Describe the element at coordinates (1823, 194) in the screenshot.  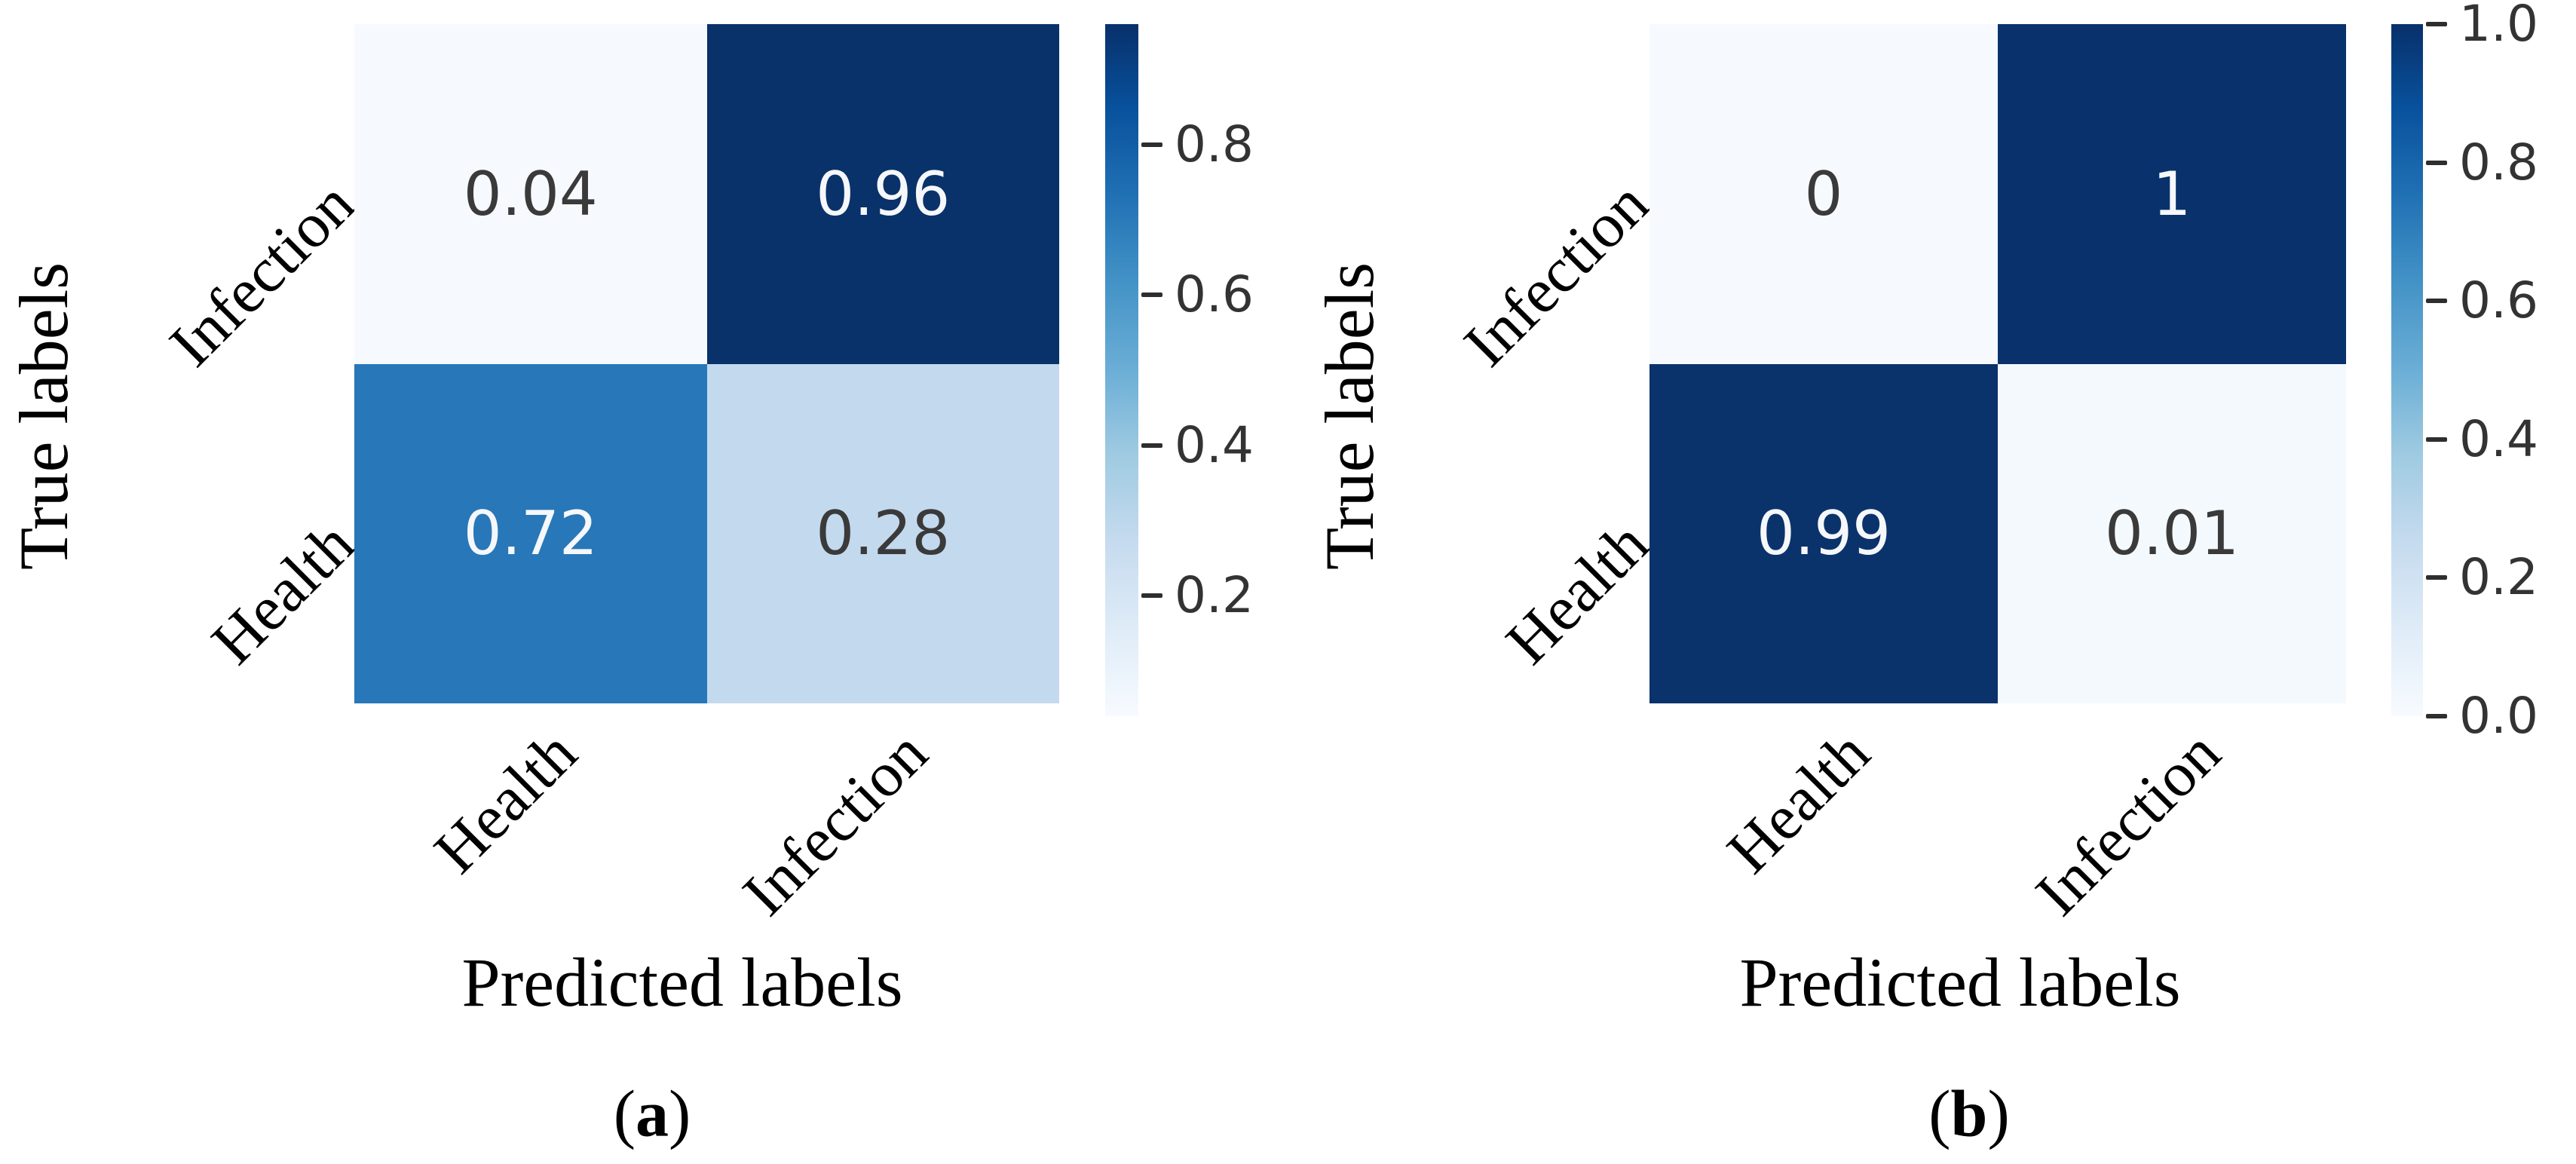
I see `cell-b-r0c0: 0` at that location.